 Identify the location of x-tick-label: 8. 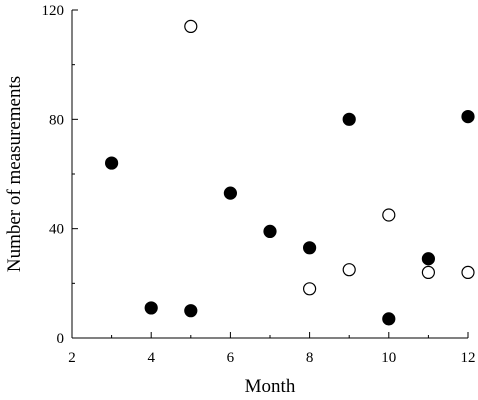
(310, 358).